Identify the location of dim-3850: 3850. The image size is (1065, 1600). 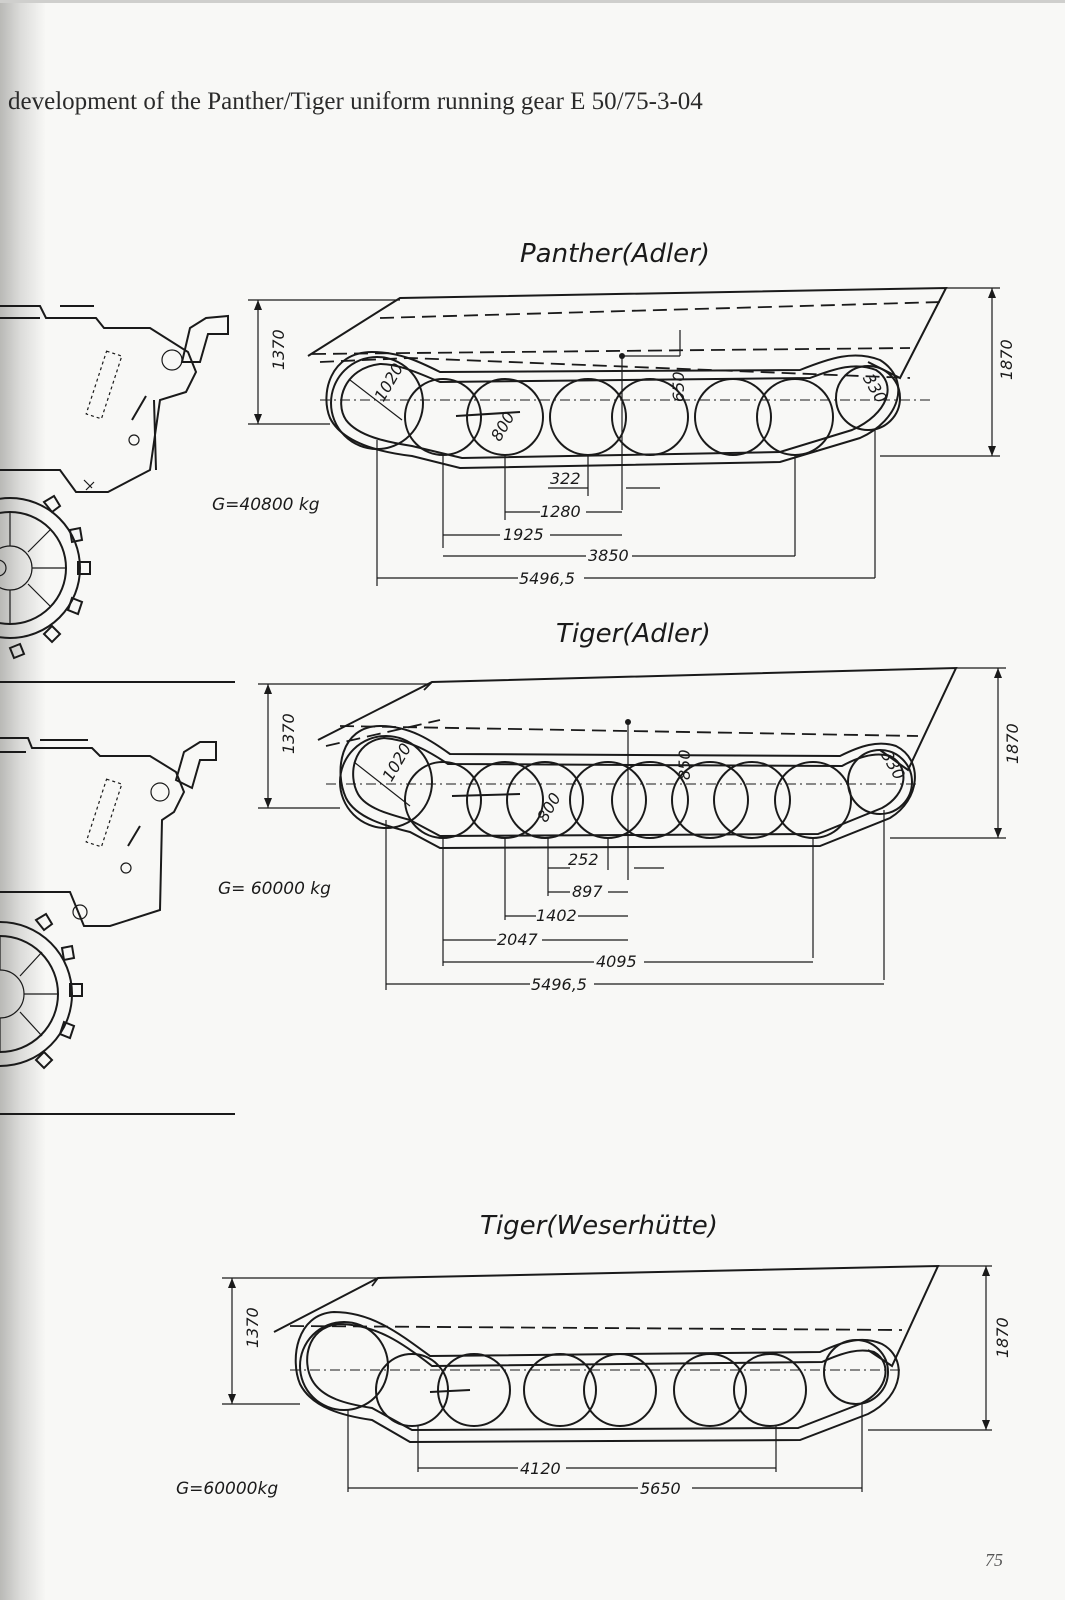
(608, 555).